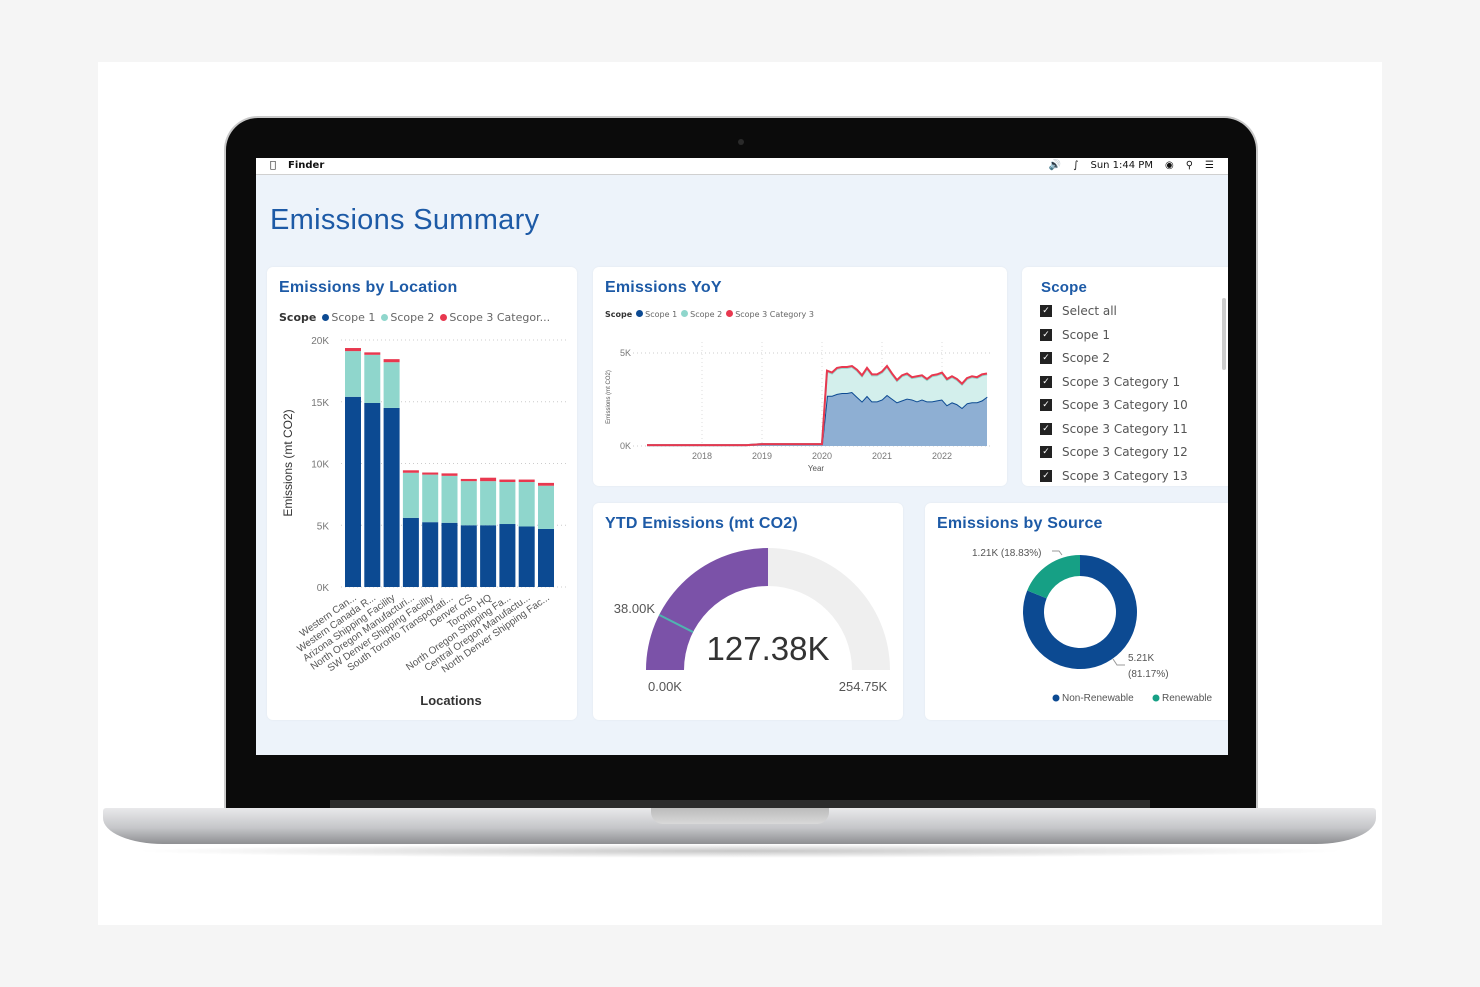 Image resolution: width=1480 pixels, height=987 pixels. What do you see at coordinates (742, 166) in the screenshot?
I see `menu-bar:  Finder 🔊 ∫ Sun 1:44 PM ◉ ⚲ ☰` at bounding box center [742, 166].